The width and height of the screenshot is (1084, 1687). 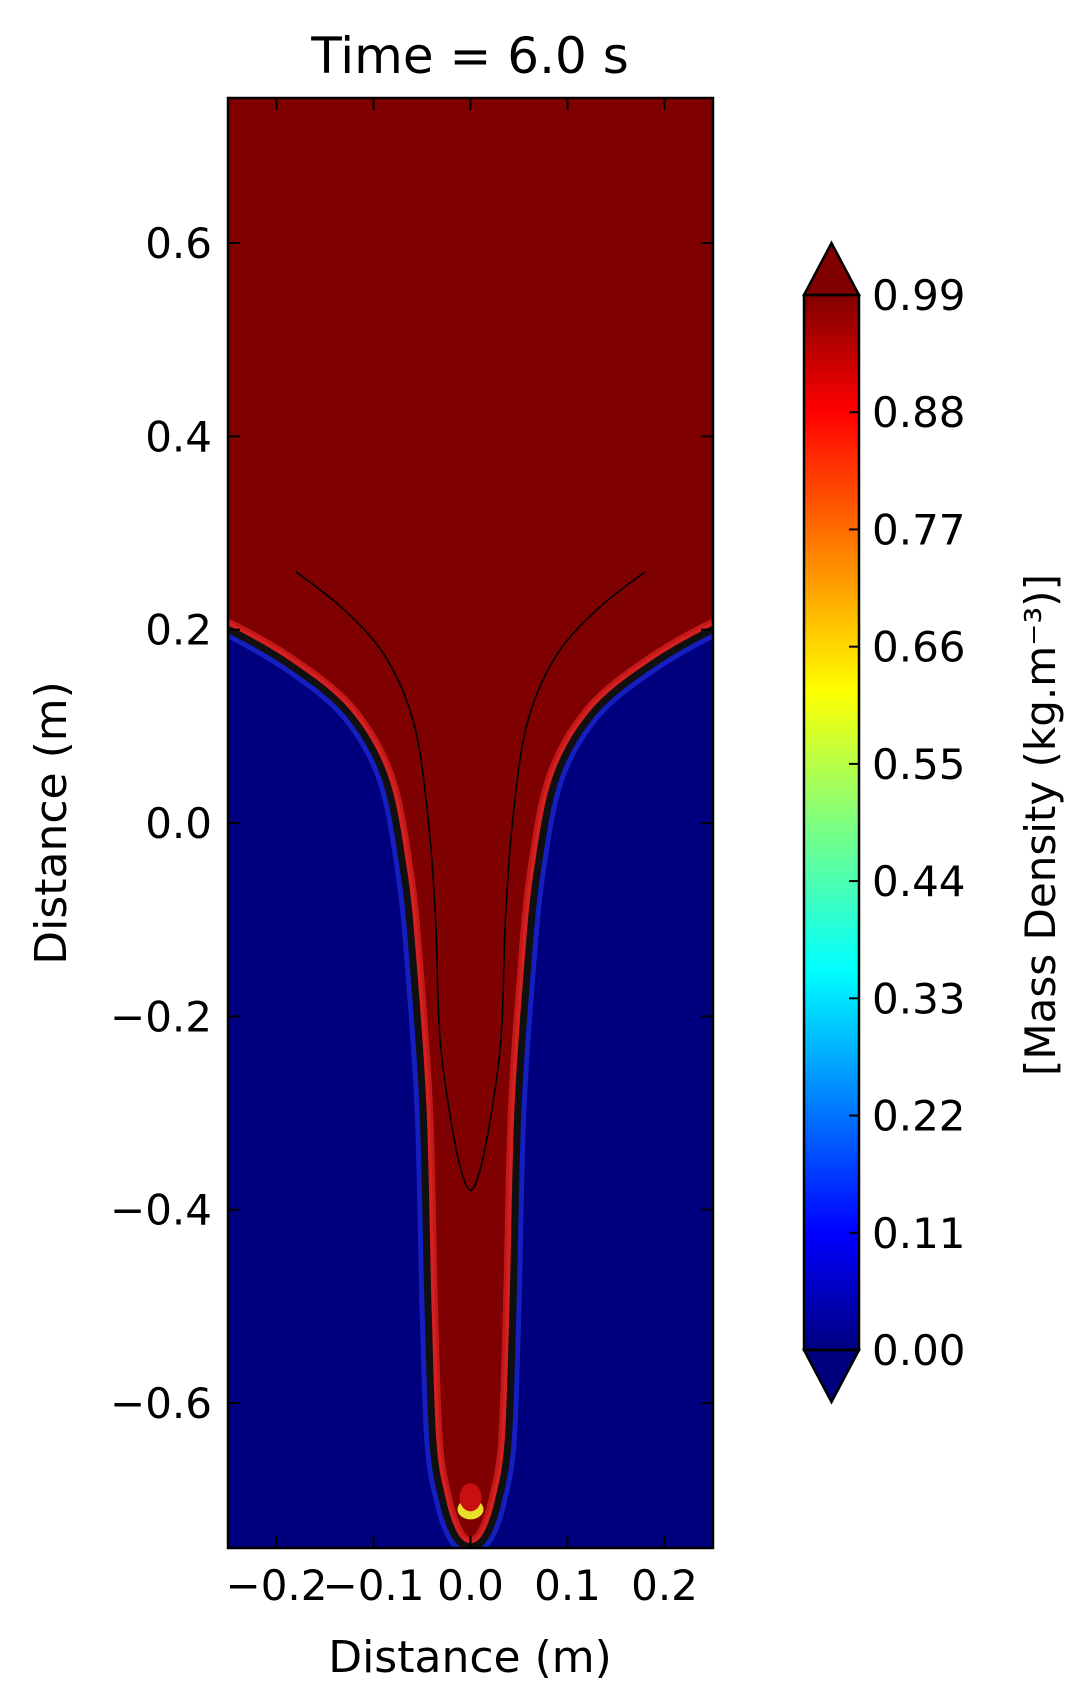 What do you see at coordinates (831, 1376) in the screenshot?
I see `colorbar-extend-min` at bounding box center [831, 1376].